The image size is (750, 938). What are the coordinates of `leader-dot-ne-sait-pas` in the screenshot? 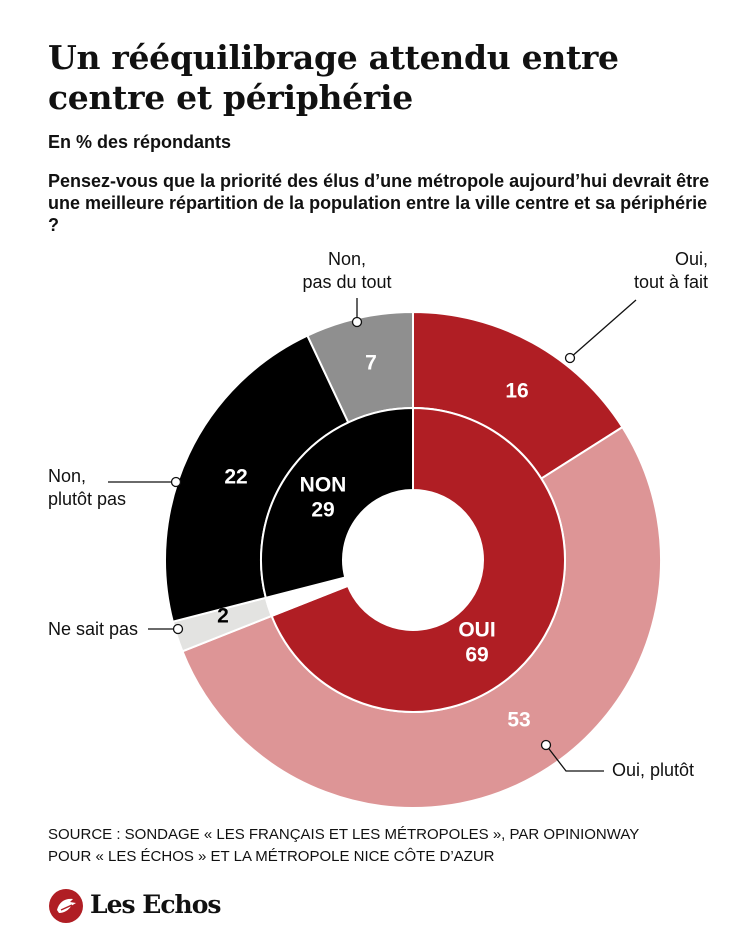 It's located at (178, 629).